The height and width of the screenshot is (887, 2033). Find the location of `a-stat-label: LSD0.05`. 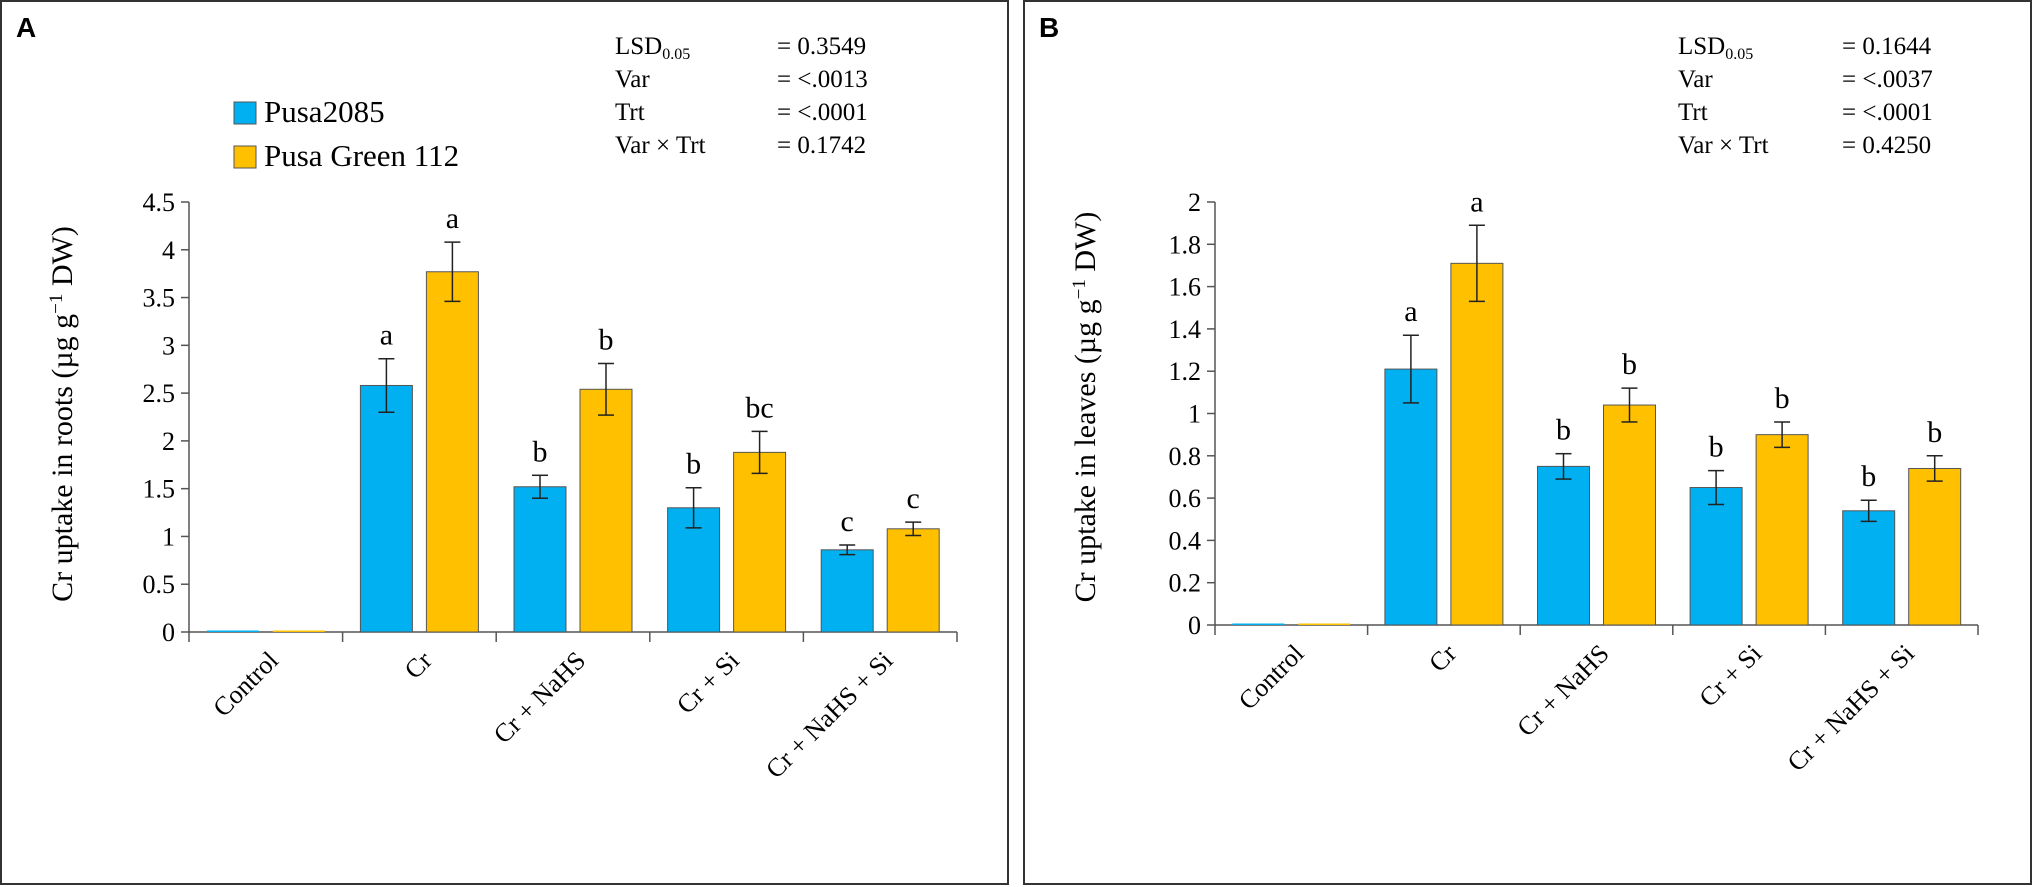

a-stat-label: LSD0.05 is located at coordinates (652, 48).